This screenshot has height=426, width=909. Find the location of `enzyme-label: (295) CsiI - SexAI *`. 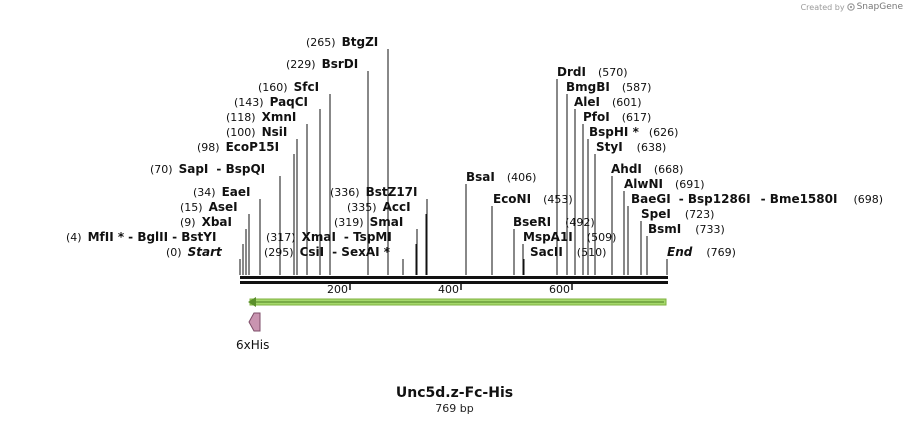

enzyme-label: (295) CsiI - SexAI * is located at coordinates (327, 252).